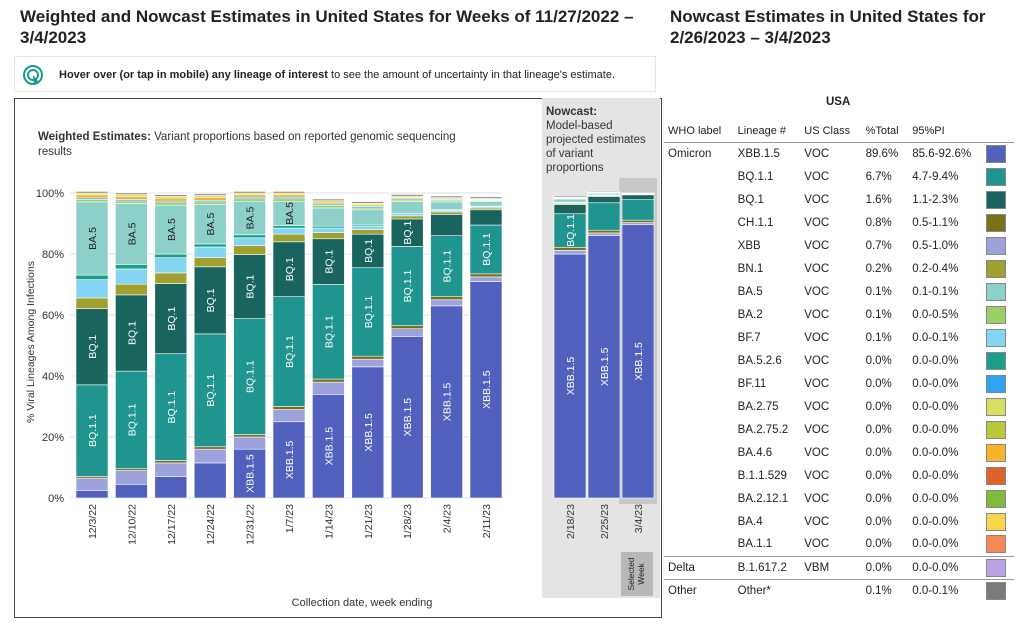  What do you see at coordinates (839, 245) in the screenshot?
I see `table-row: XBB VOC 0.7% 0.5-1.0%` at bounding box center [839, 245].